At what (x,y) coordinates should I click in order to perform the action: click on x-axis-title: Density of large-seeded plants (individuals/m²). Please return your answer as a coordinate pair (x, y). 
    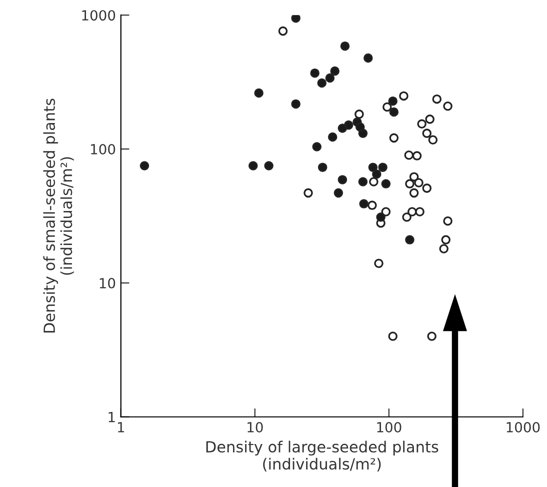
    Looking at the image, I should click on (322, 456).